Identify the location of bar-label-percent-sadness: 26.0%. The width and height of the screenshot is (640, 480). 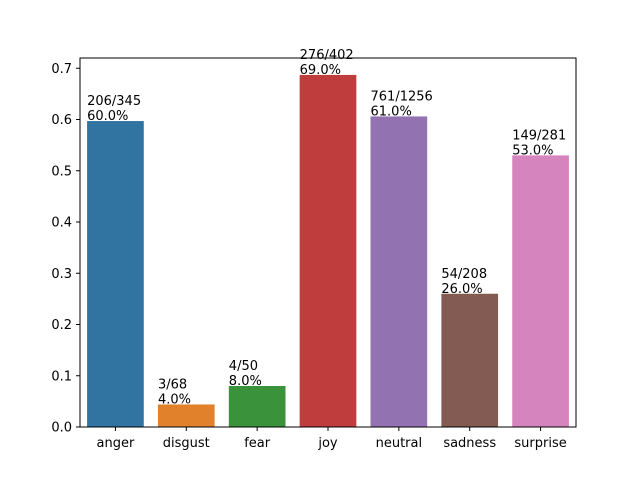
(461, 289).